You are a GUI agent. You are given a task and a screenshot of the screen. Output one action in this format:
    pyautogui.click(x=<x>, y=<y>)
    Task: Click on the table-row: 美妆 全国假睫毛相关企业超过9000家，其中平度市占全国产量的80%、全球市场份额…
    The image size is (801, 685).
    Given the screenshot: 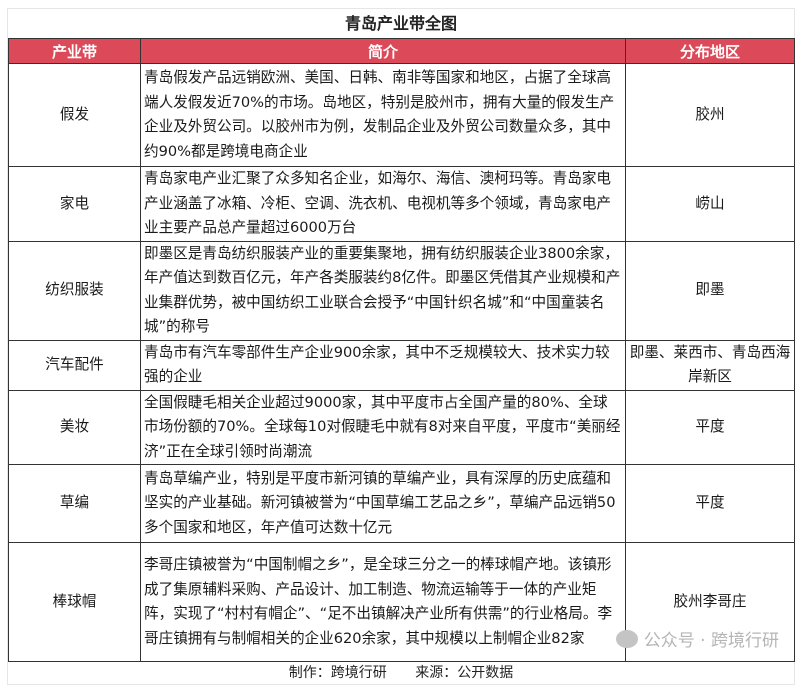 What is the action you would take?
    pyautogui.click(x=401, y=427)
    